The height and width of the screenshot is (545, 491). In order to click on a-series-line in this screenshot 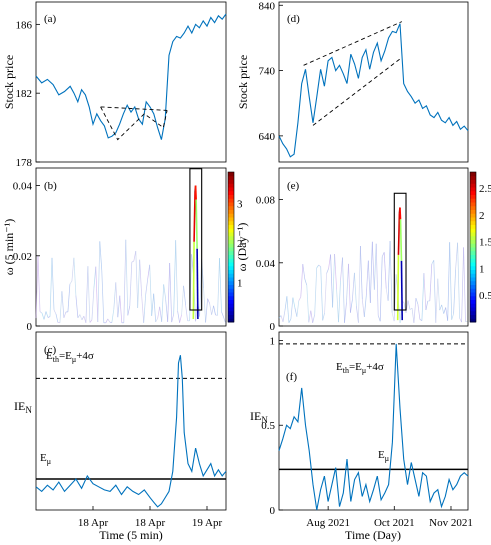, I will do `click(131, 76)`.